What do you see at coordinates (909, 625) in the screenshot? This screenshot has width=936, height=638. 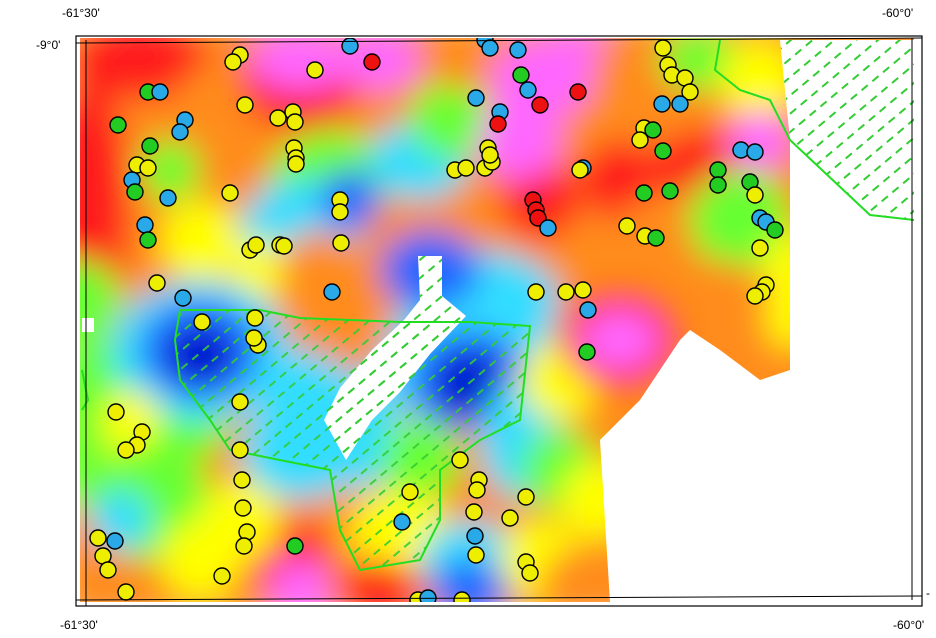 I see `bottom-right-longitude-label: -60°0'` at bounding box center [909, 625].